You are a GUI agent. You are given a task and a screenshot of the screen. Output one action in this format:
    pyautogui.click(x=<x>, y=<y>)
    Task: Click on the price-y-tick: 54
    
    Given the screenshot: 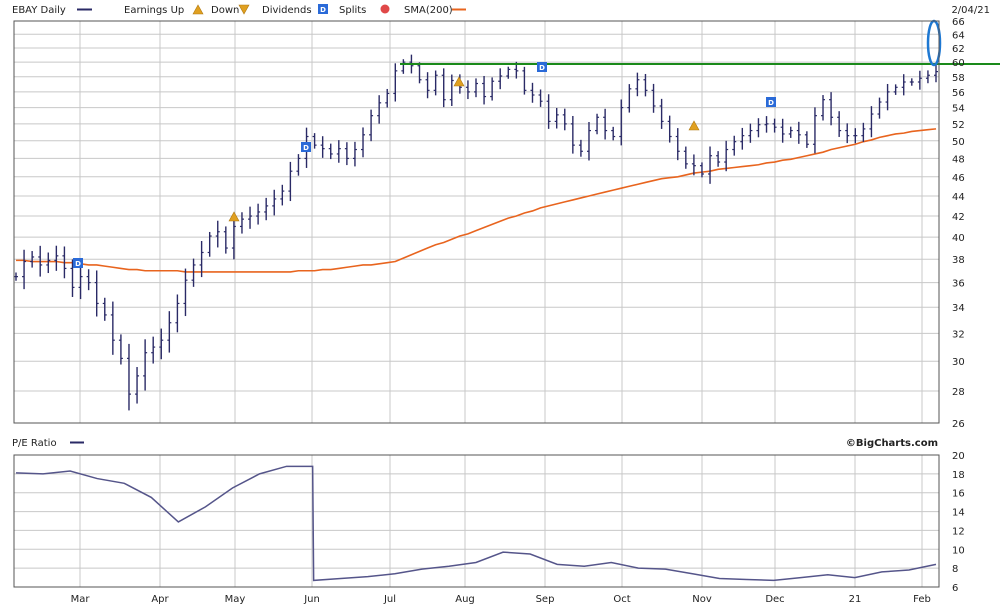 What is the action you would take?
    pyautogui.click(x=958, y=109)
    